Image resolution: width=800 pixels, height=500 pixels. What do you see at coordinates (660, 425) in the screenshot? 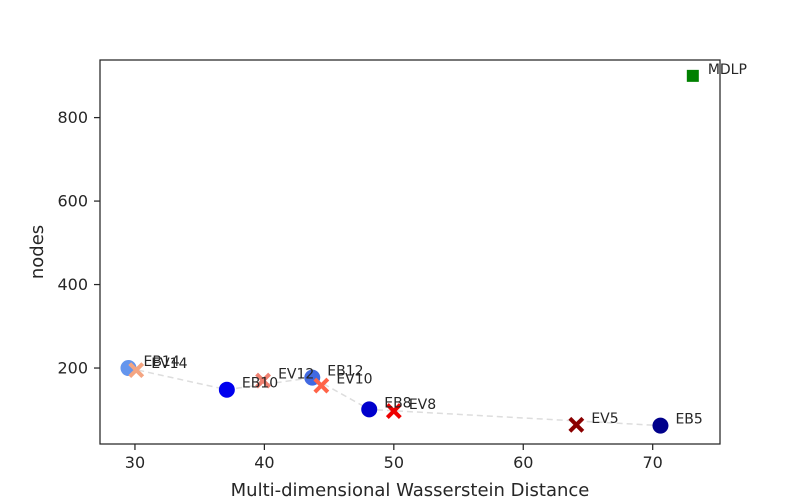
I see `point-eb5` at bounding box center [660, 425].